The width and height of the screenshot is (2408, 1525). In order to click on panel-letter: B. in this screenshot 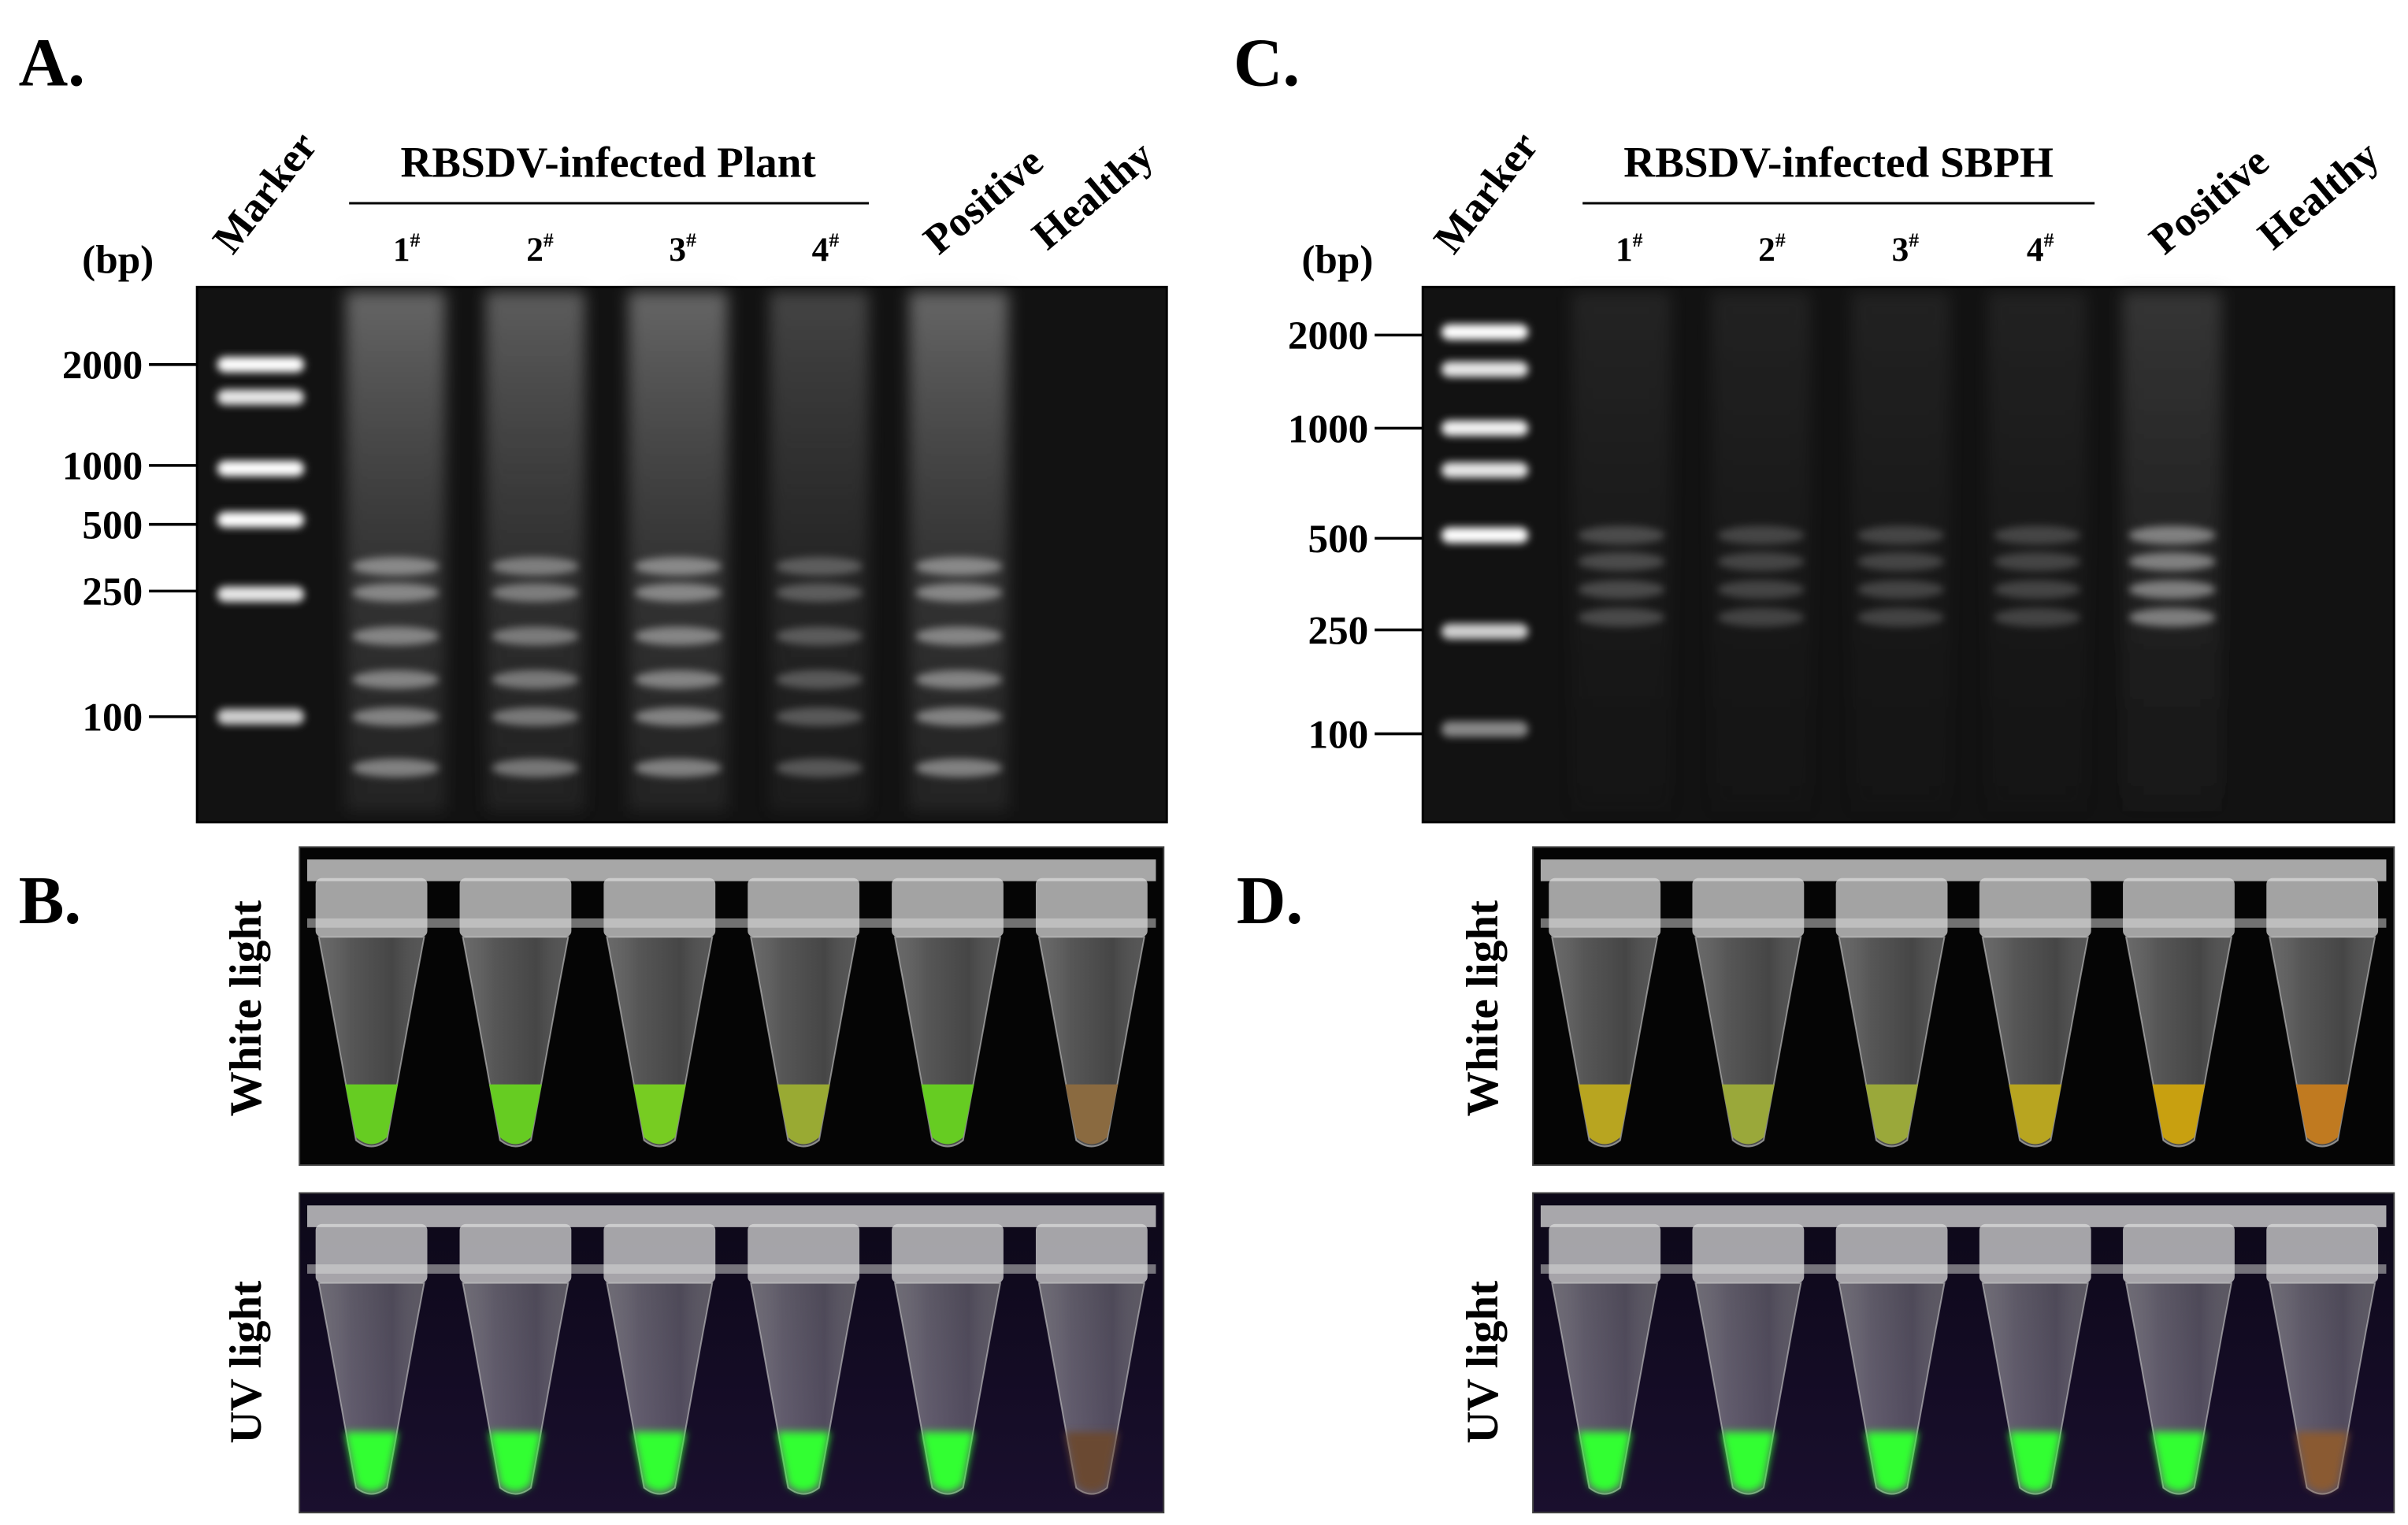, I will do `click(50, 900)`.